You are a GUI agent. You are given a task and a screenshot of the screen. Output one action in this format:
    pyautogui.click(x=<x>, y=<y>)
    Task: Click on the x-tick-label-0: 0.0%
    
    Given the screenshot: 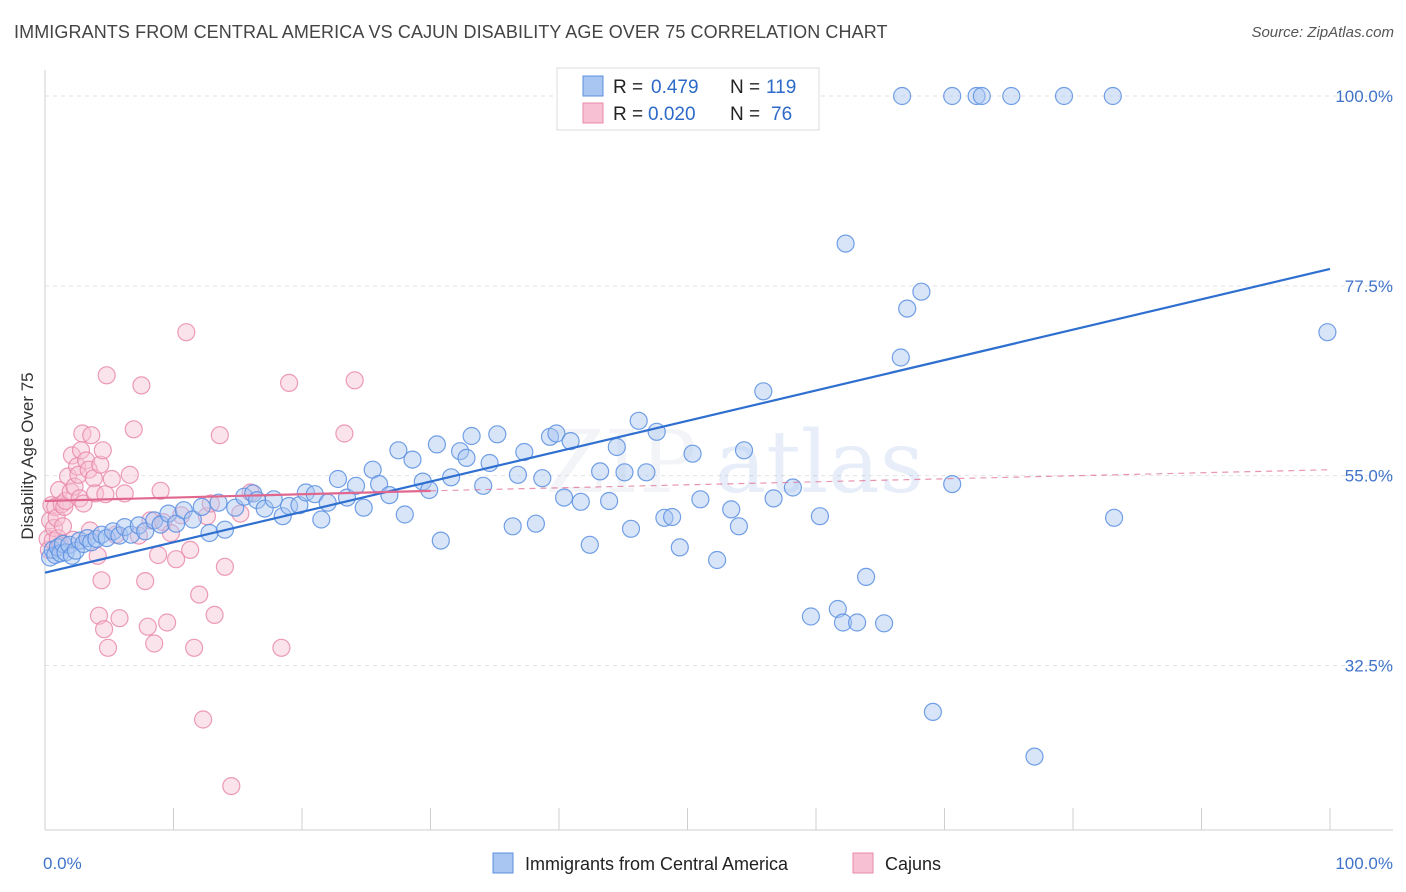 What is the action you would take?
    pyautogui.click(x=62, y=863)
    